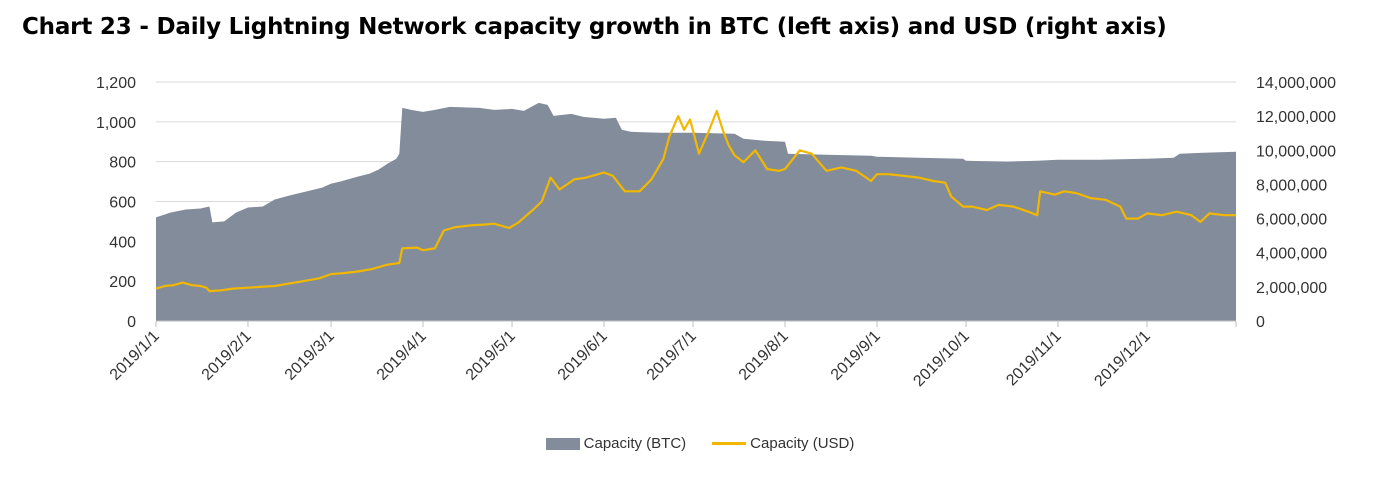 The image size is (1400, 477). Describe the element at coordinates (116, 83) in the screenshot. I see `y-left-tick-label: 1,200` at that location.